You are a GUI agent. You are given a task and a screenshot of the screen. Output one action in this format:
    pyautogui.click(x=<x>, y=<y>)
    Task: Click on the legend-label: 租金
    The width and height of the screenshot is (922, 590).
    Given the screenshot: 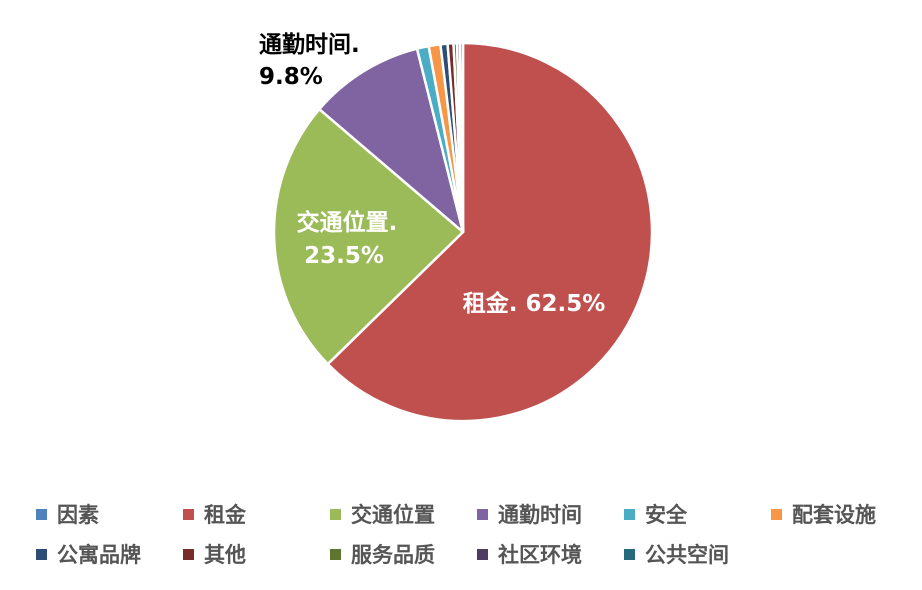 What is the action you would take?
    pyautogui.click(x=225, y=515)
    